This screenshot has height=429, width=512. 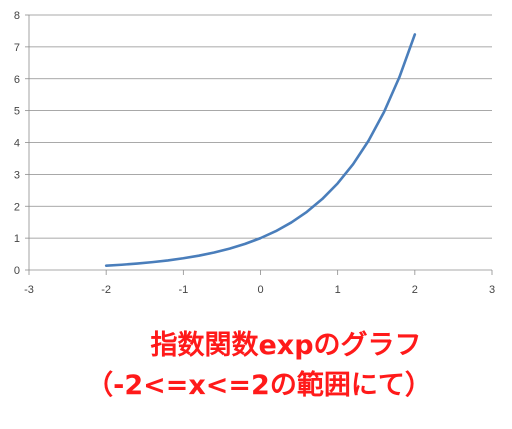 I want to click on x-tick-label-1: -2, so click(x=106, y=290).